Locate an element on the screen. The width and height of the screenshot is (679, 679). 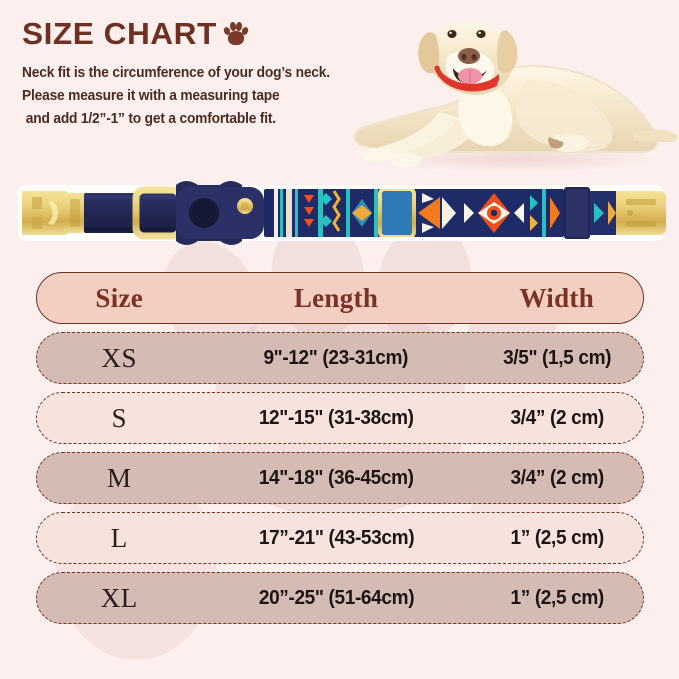
table-header-row: Size Length Width is located at coordinates (340, 298).